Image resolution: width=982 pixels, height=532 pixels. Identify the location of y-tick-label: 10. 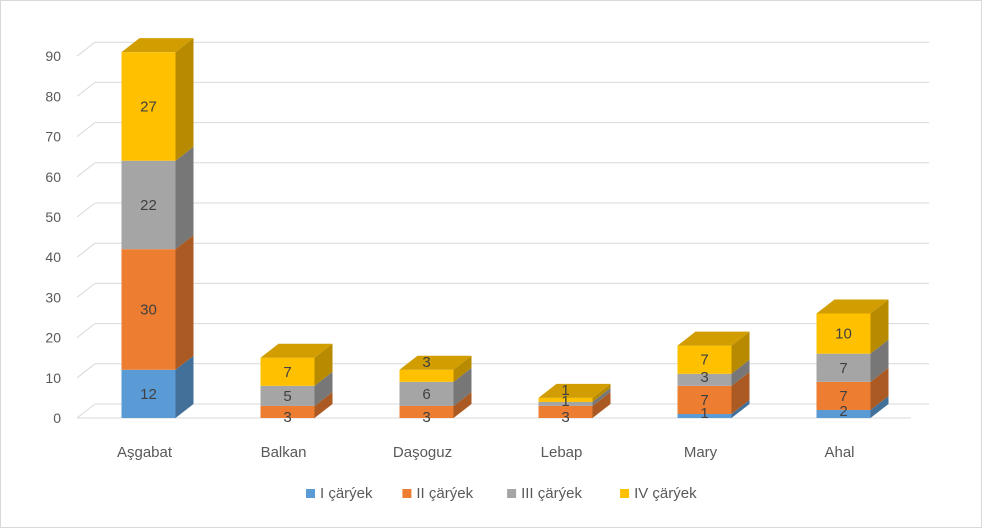
(53, 378).